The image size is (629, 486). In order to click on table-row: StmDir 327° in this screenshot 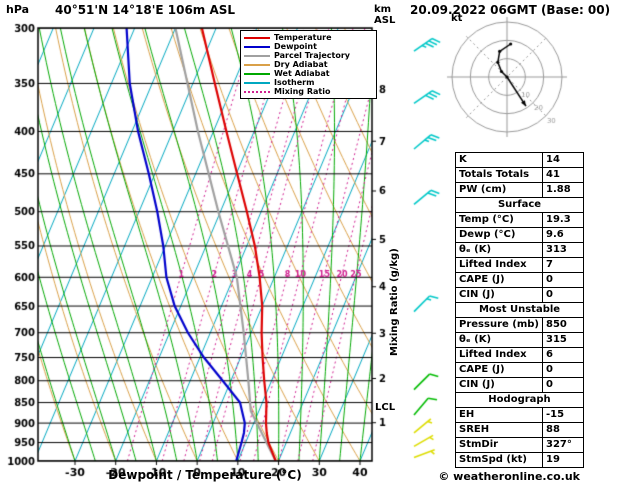, I will do `click(519, 445)`.